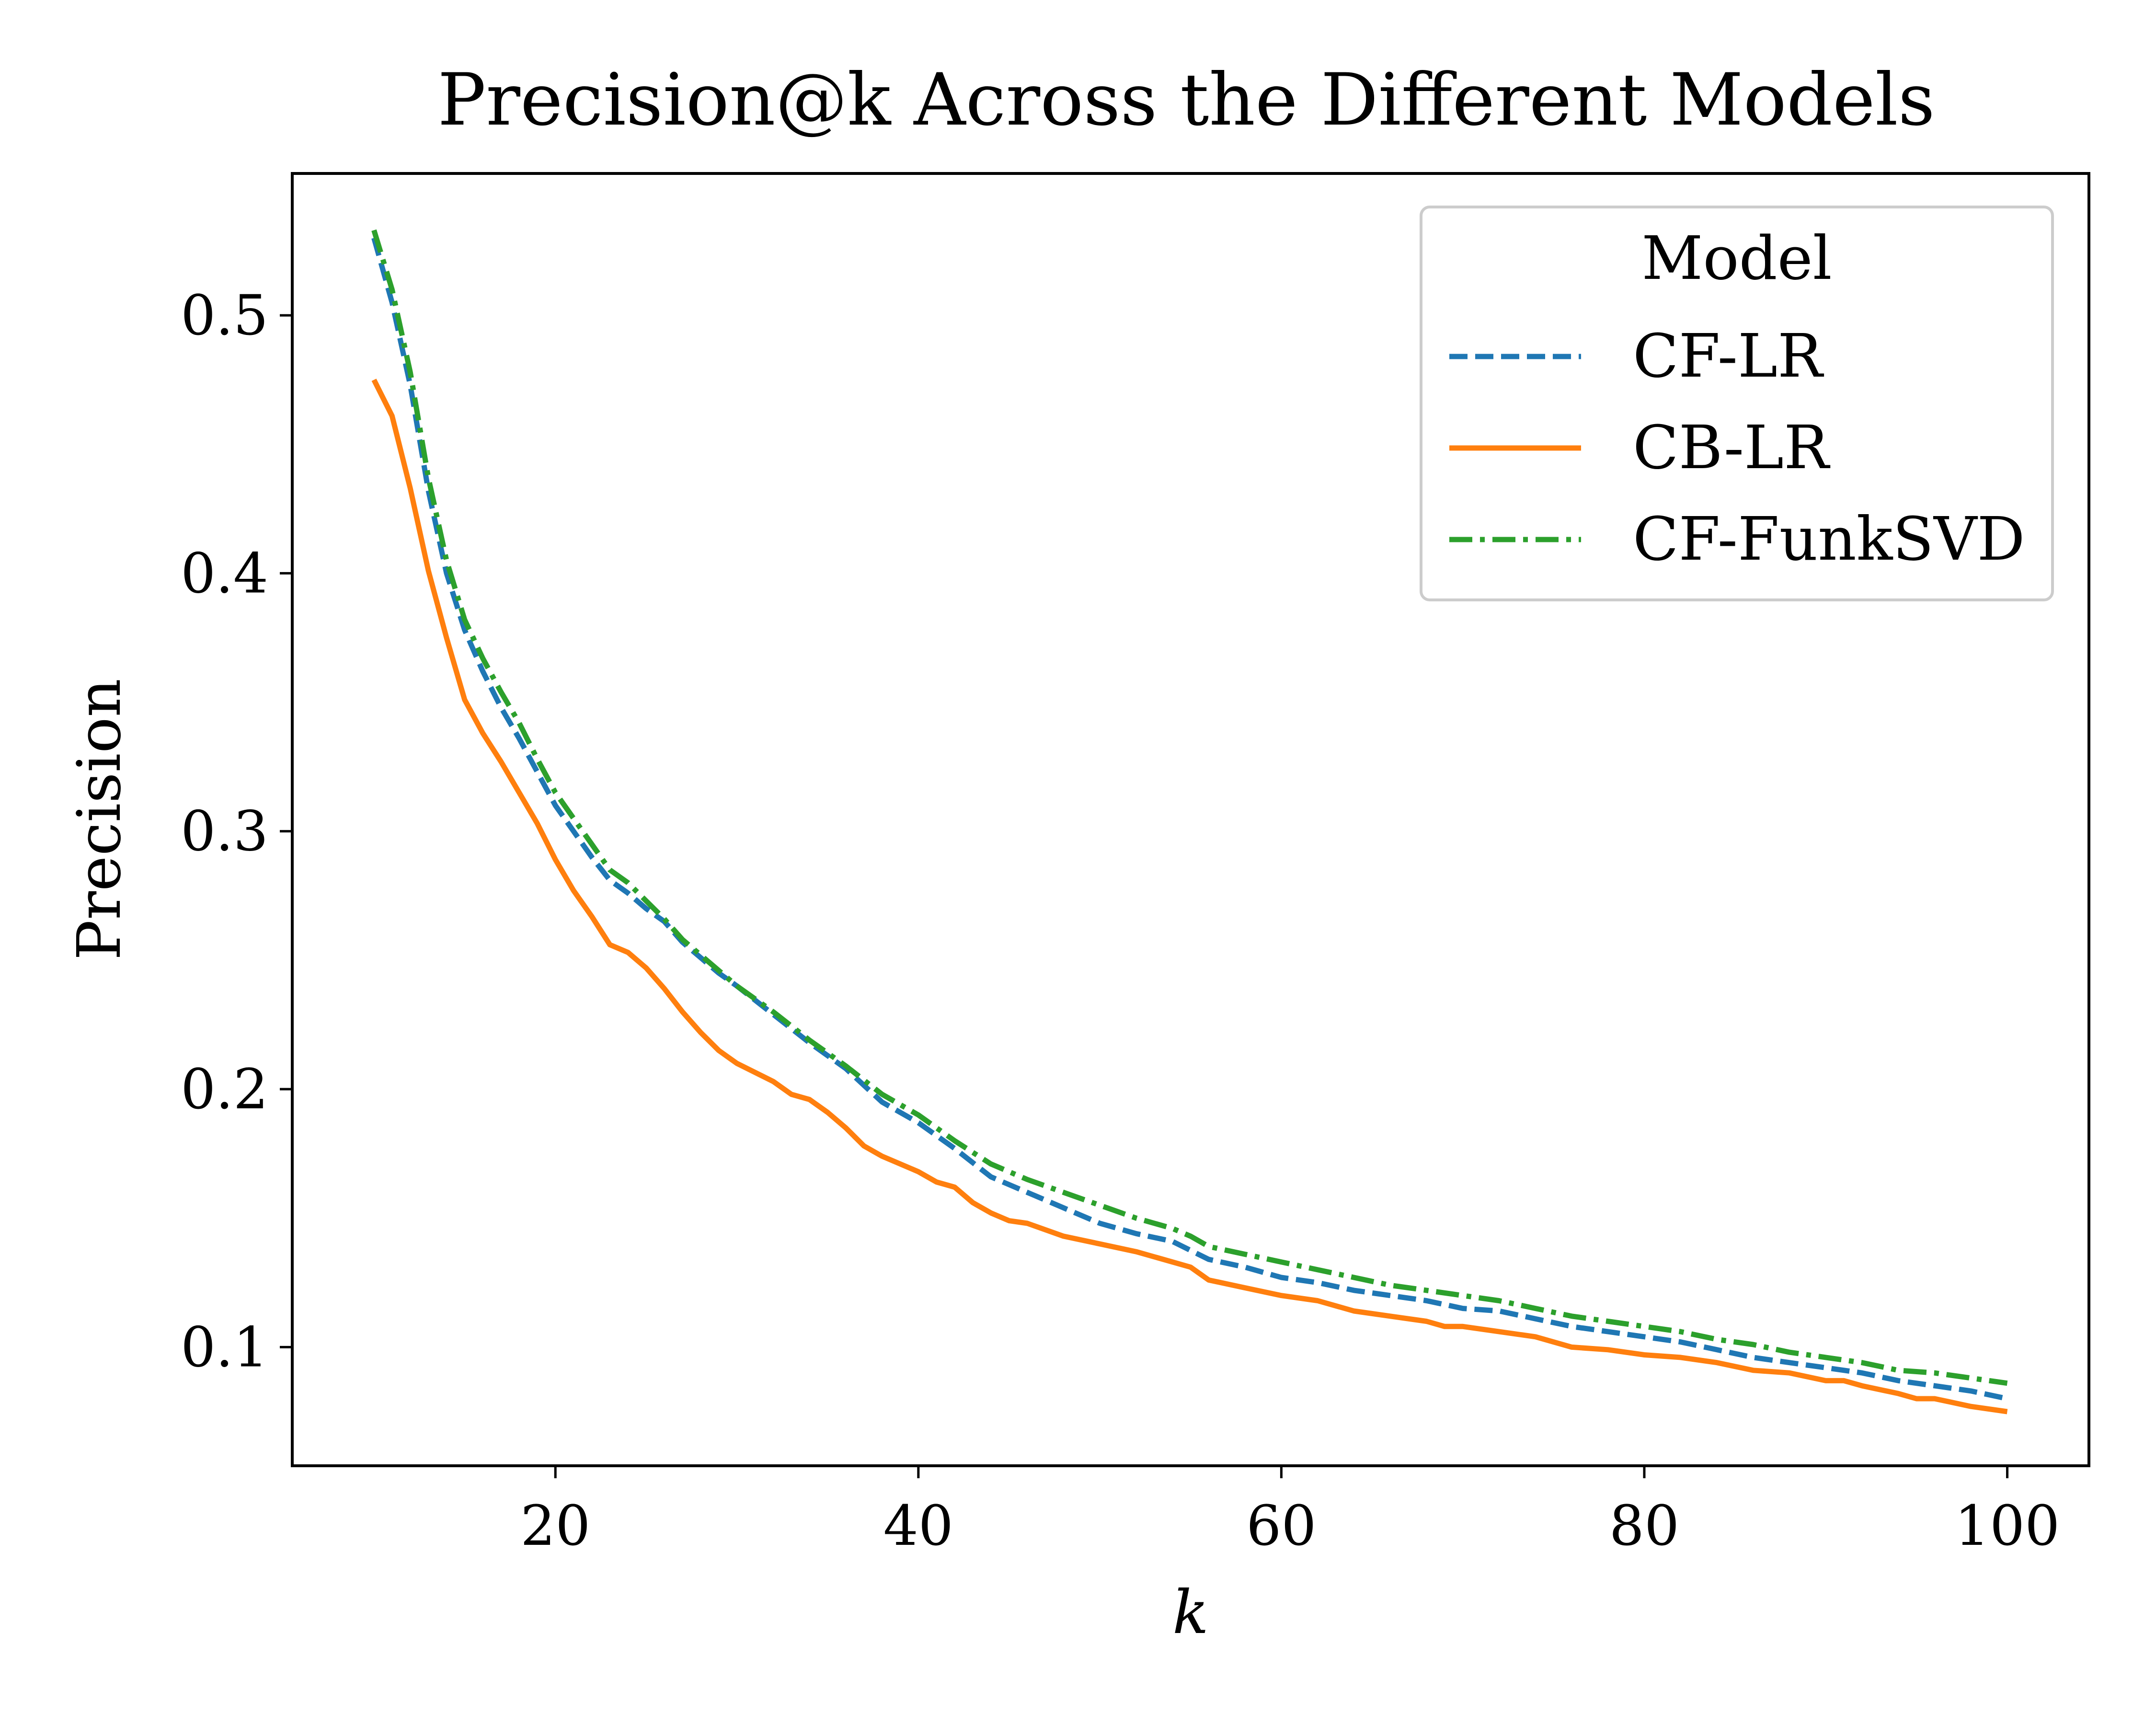  I want to click on legend-box, so click(1737, 403).